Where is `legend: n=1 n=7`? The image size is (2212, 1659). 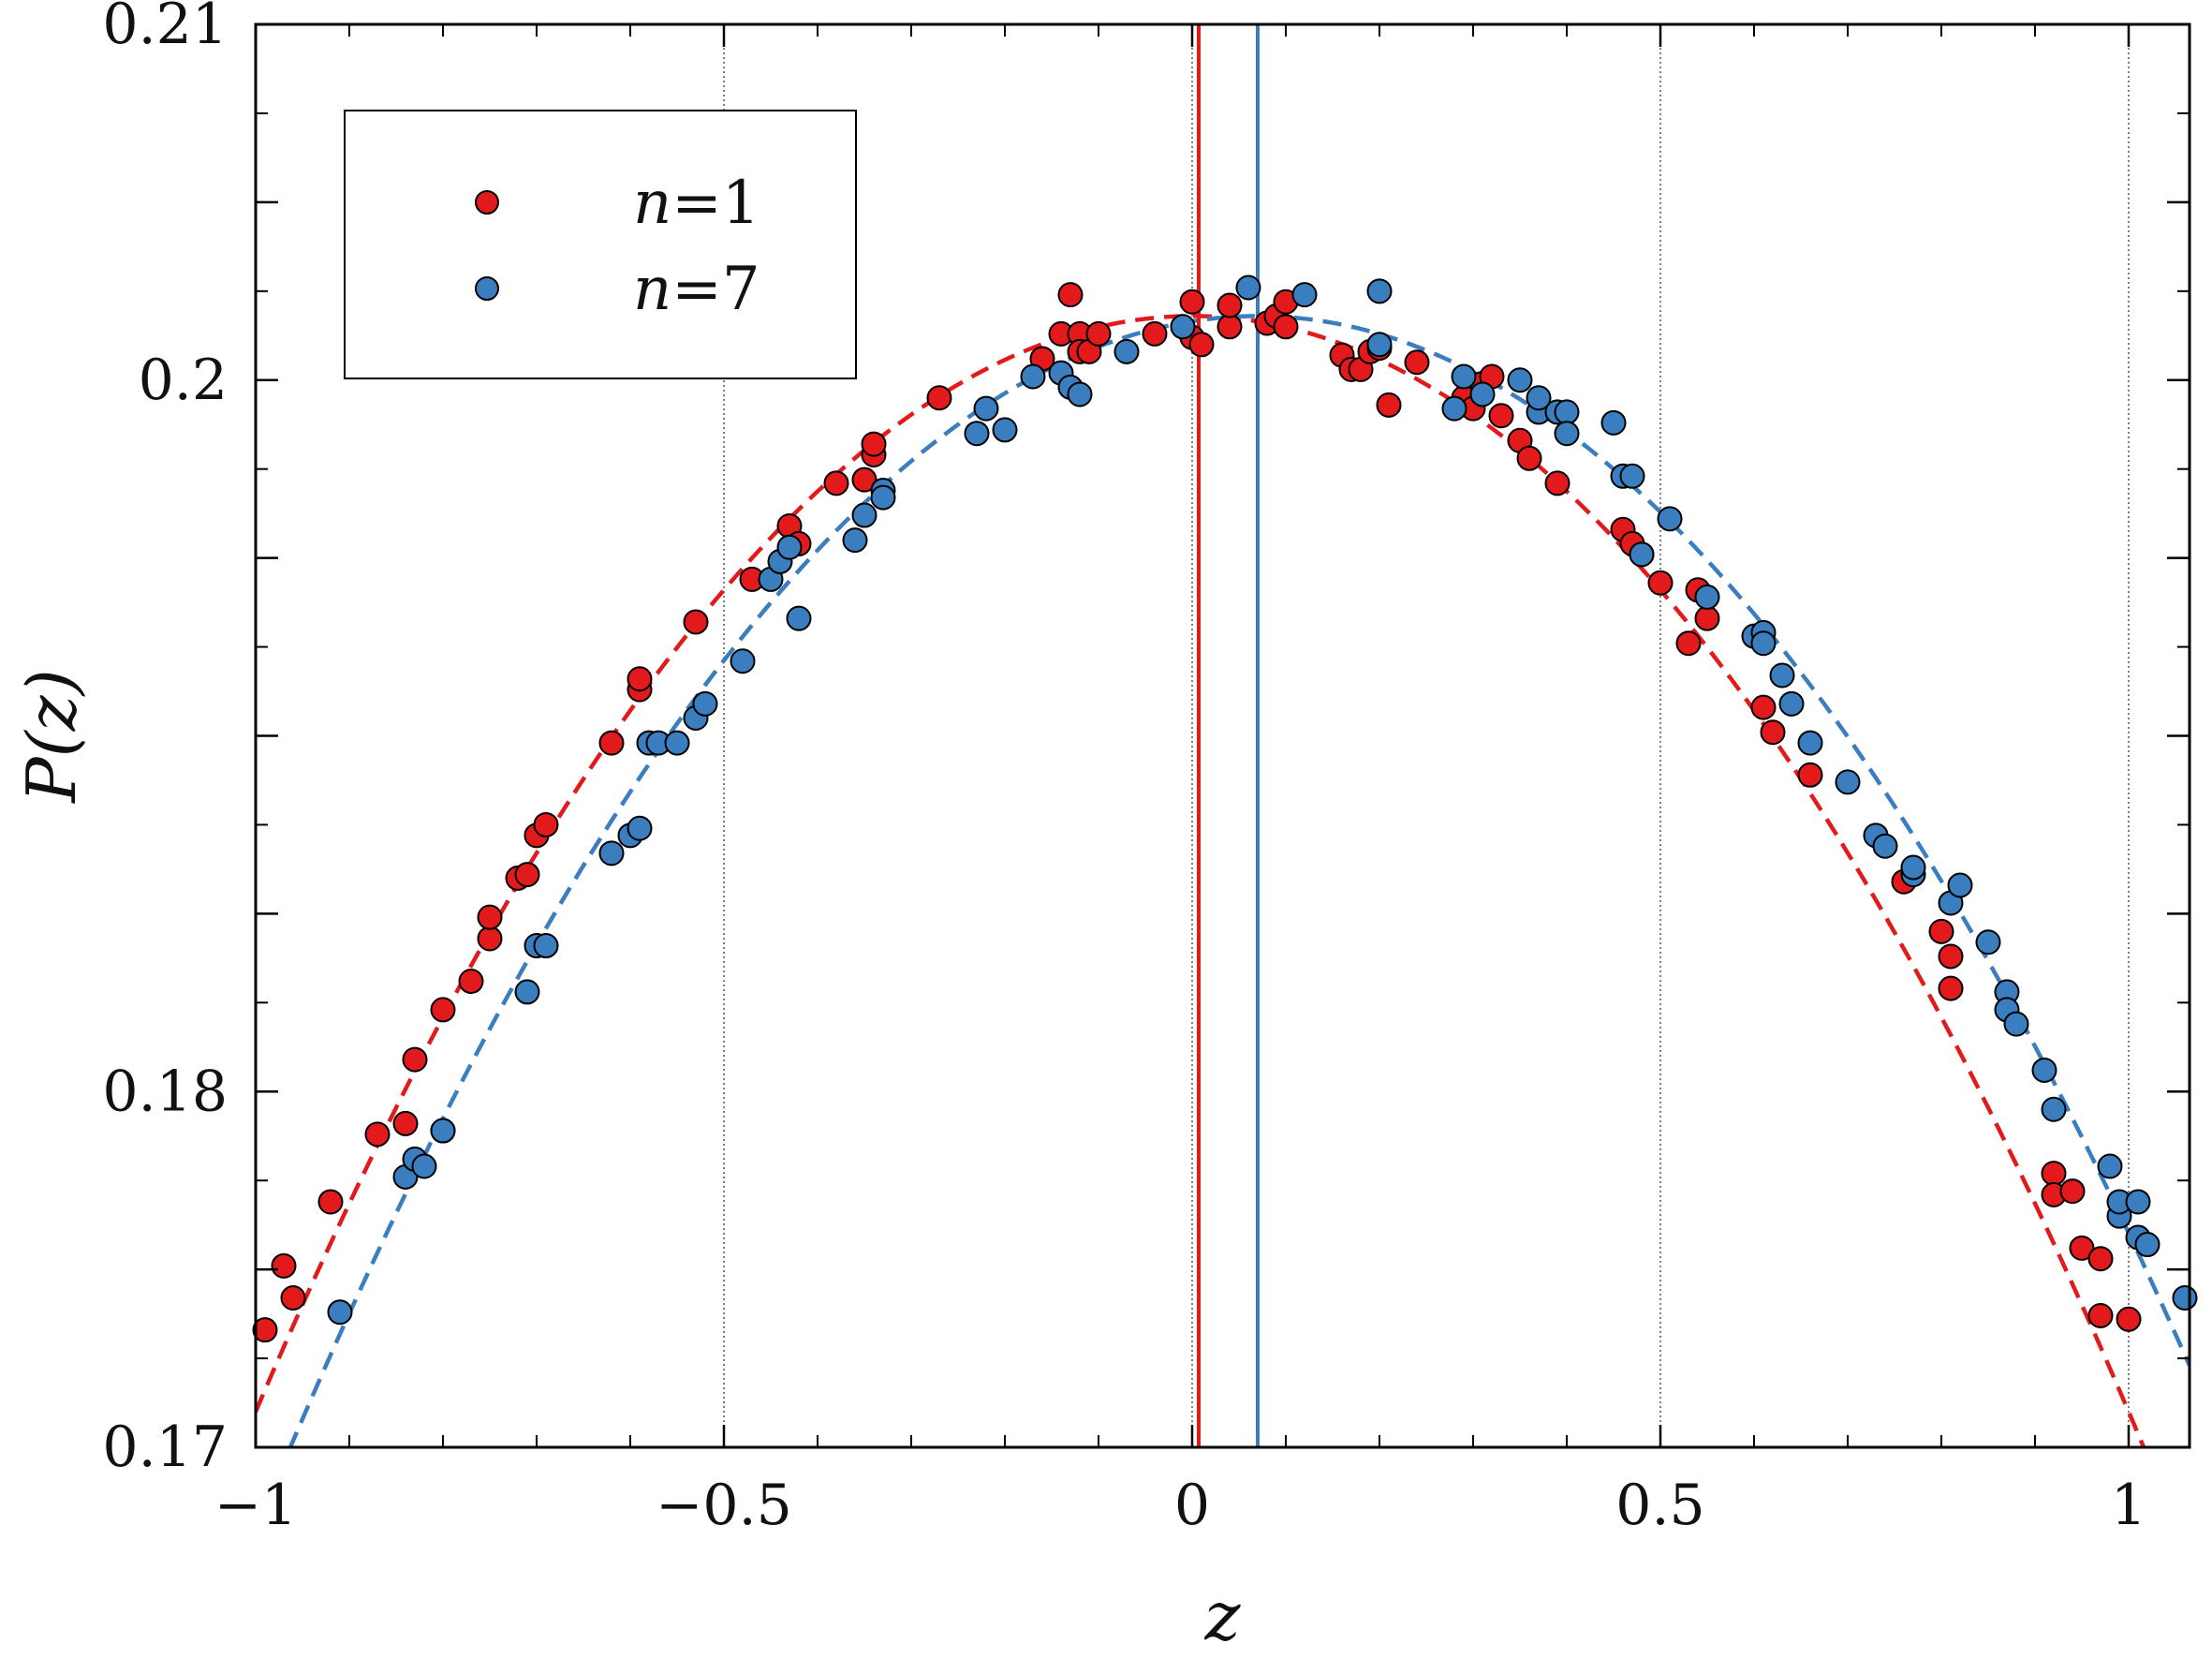
legend: n=1 n=7 is located at coordinates (600, 244).